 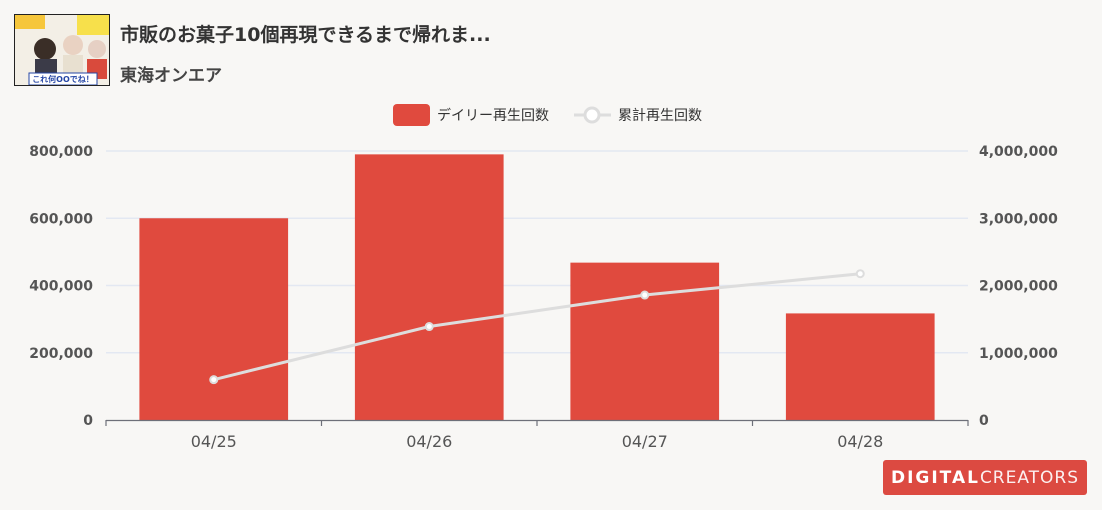 I want to click on video-thumbnail: これ何OOでね！, so click(x=62, y=50).